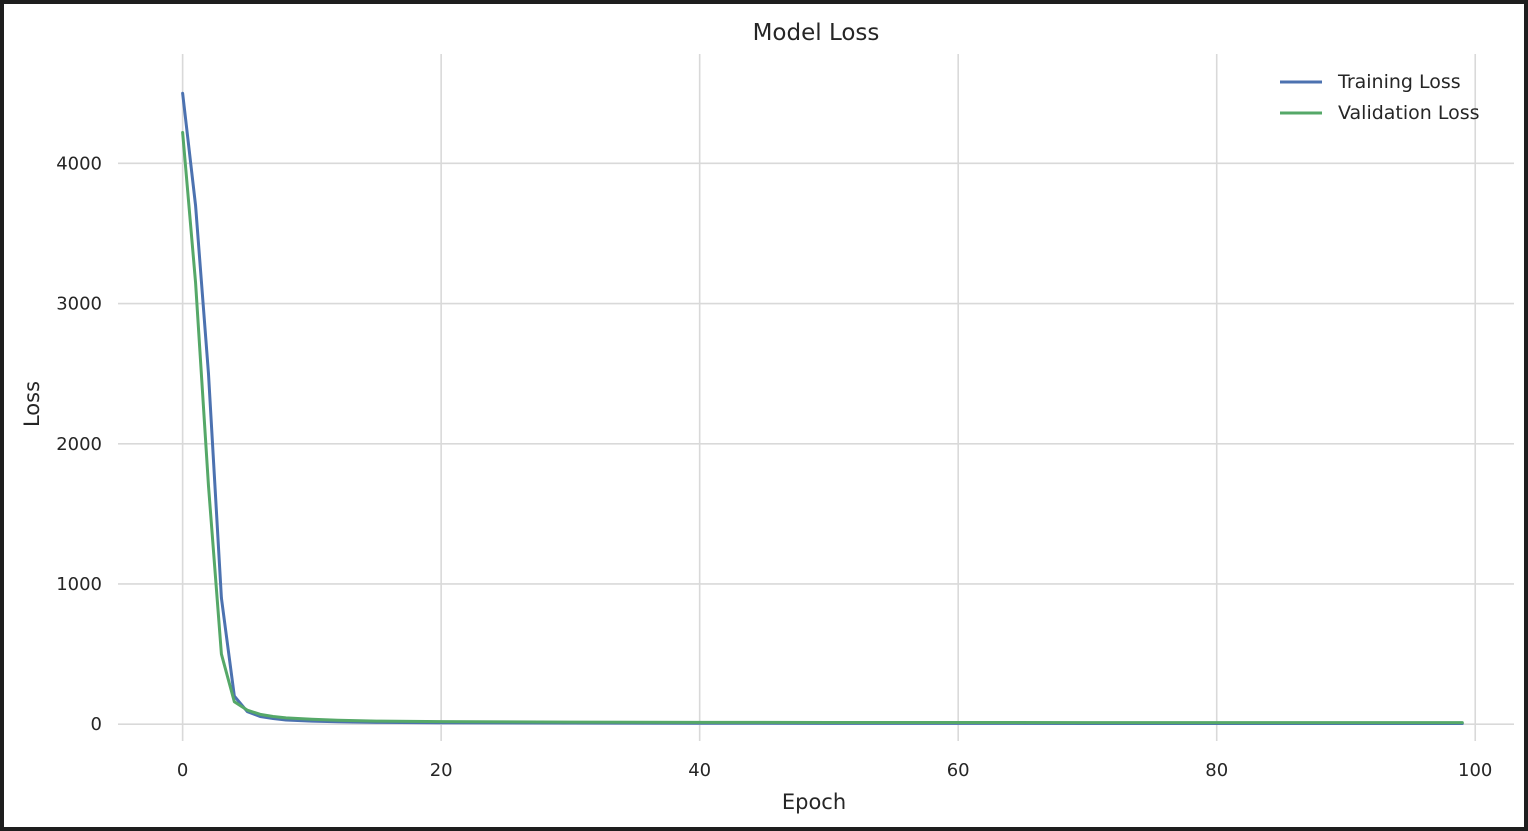 This screenshot has width=1528, height=831. I want to click on y-axis-label: Loss, so click(32, 404).